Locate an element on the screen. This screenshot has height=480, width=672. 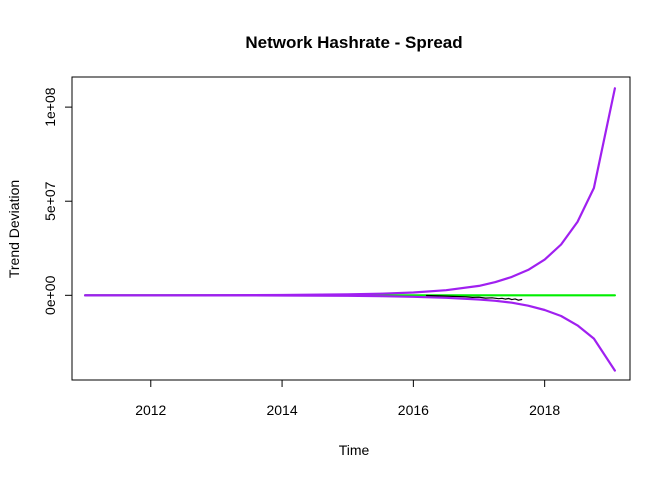
chart-title: Network Hashrate - Spread is located at coordinates (353, 42).